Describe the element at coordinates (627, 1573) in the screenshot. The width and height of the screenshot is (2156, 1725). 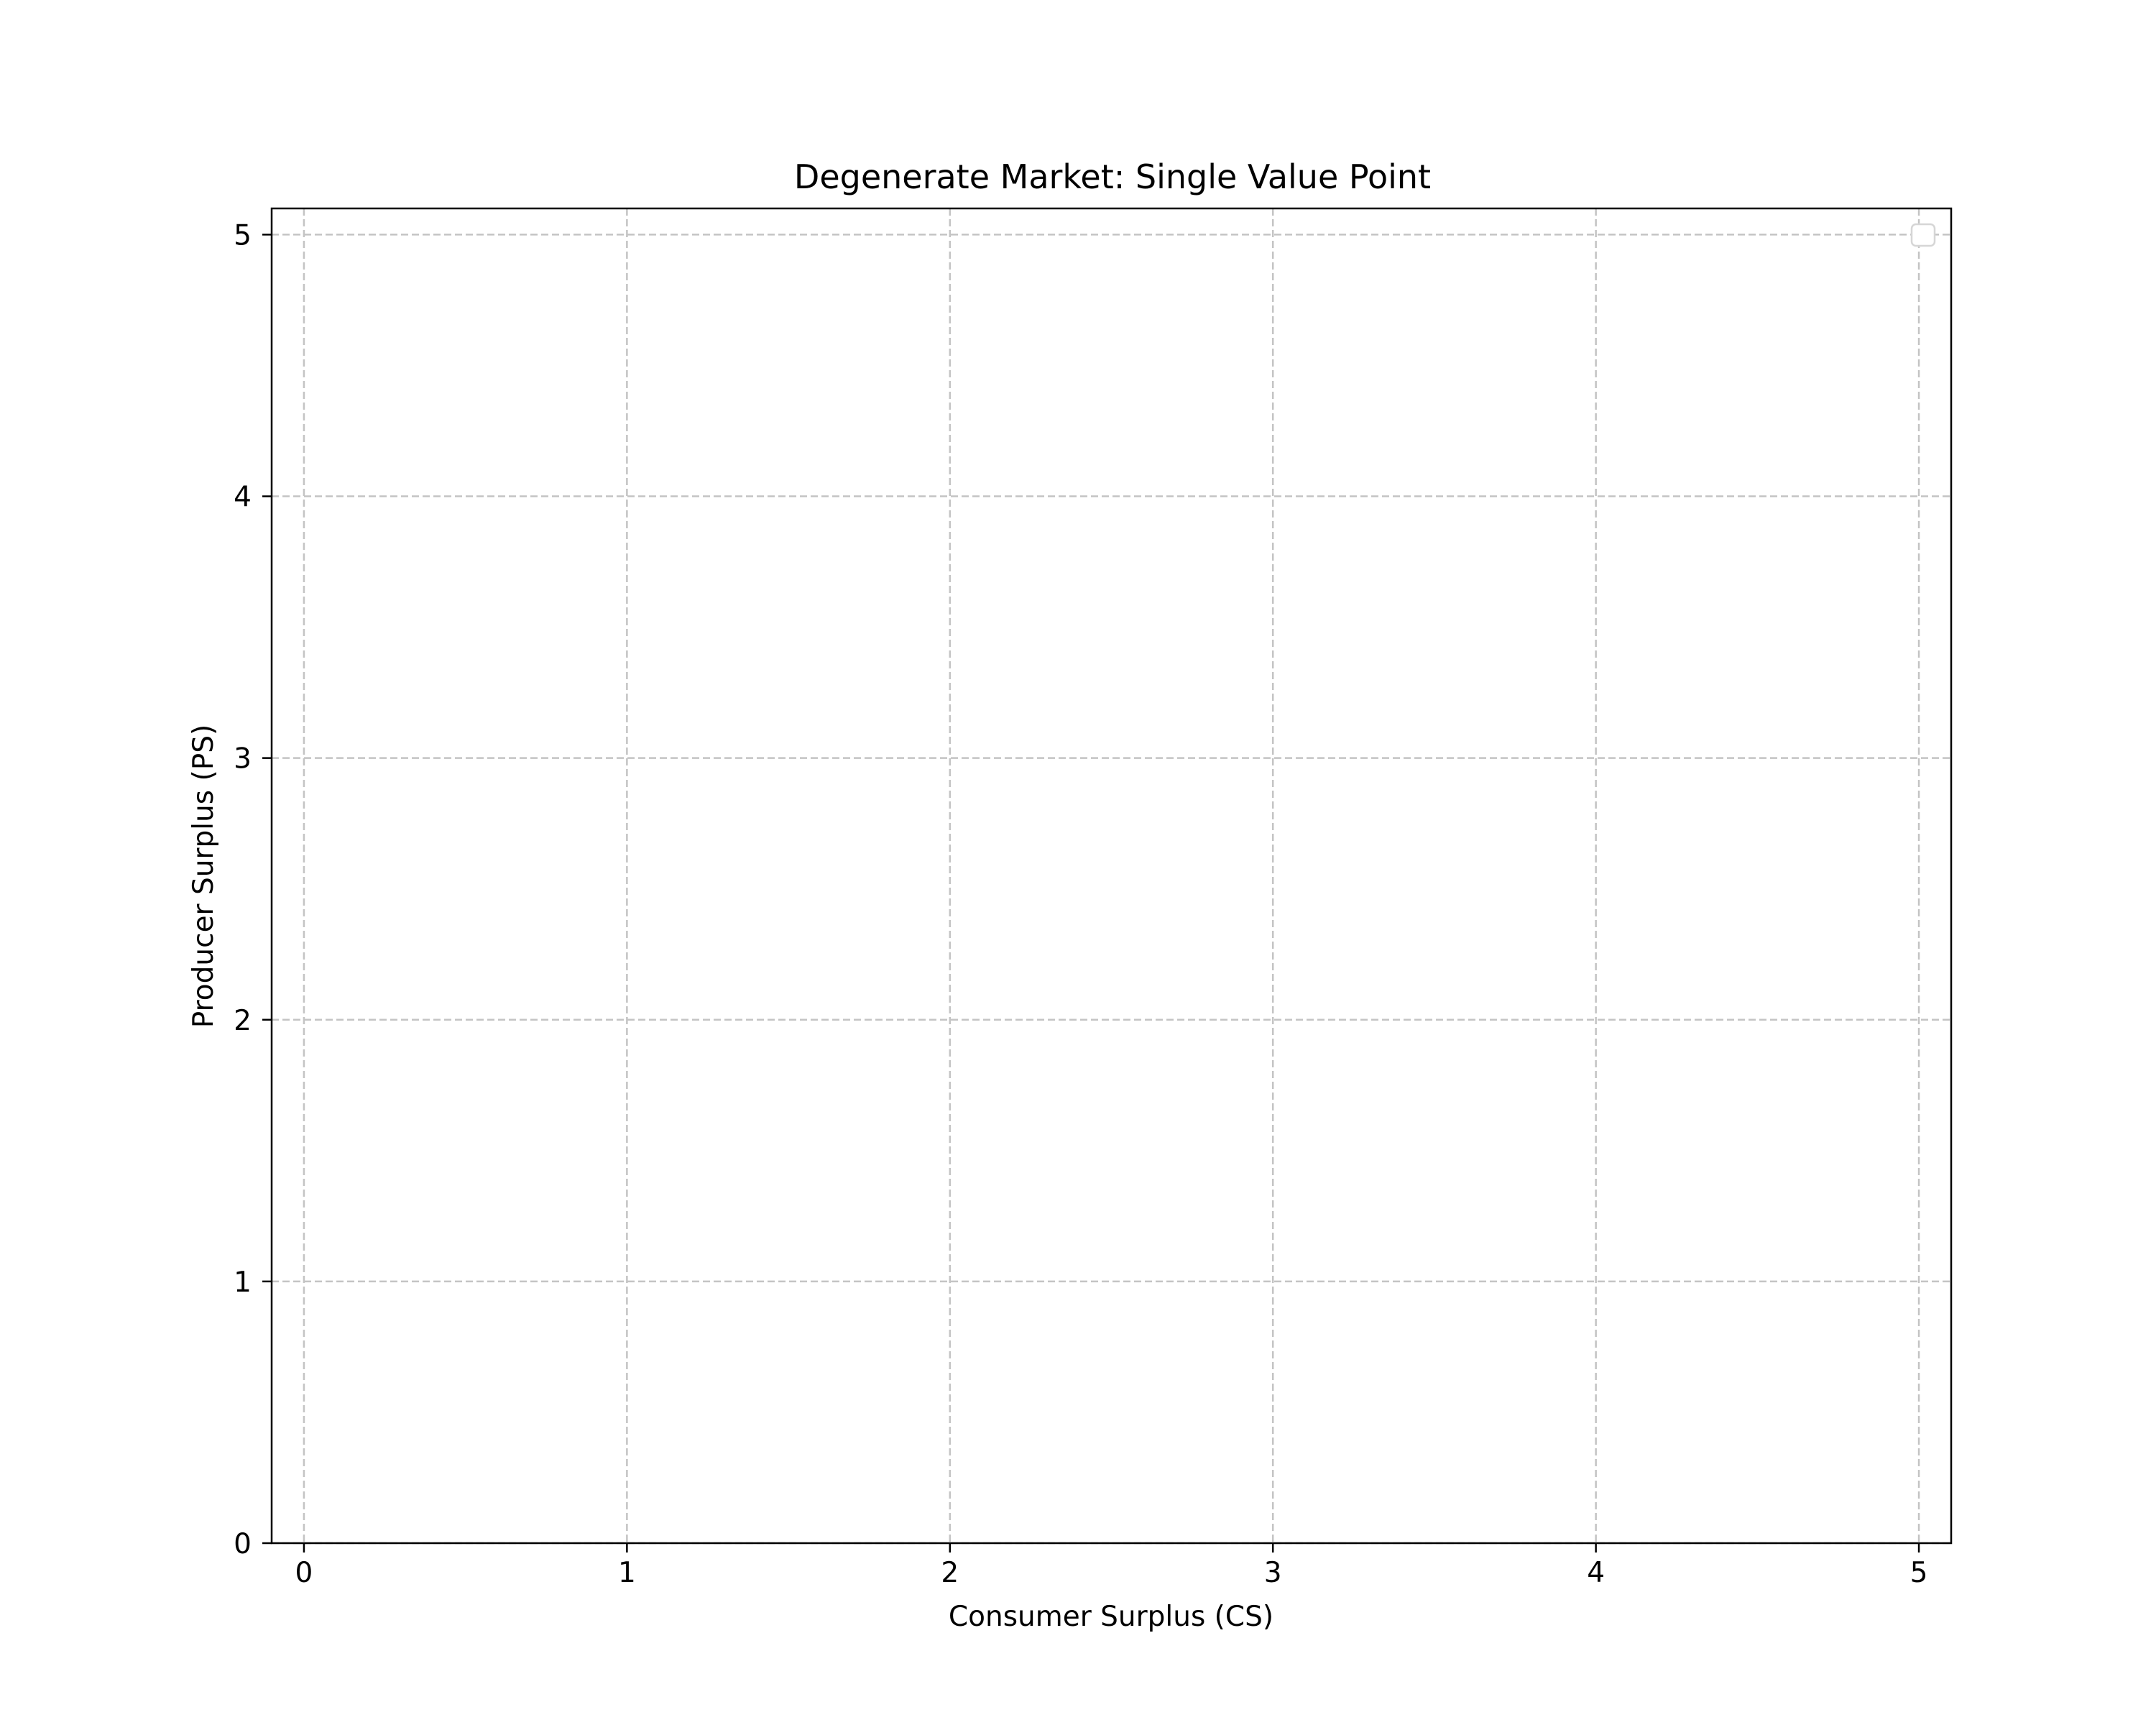
I see `x-tick-label: 1` at that location.